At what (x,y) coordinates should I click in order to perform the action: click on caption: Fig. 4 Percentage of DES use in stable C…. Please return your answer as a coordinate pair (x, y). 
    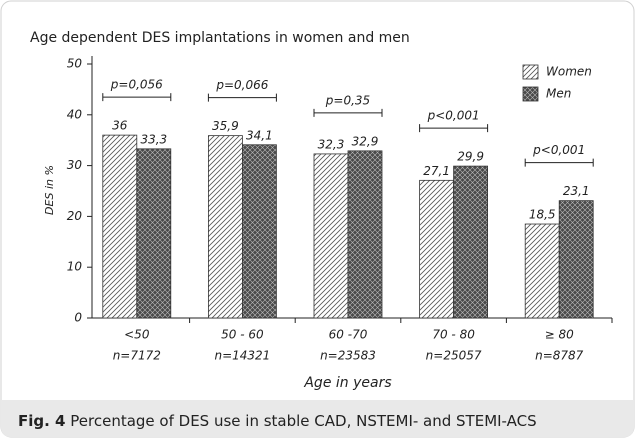
    Looking at the image, I should click on (277, 421).